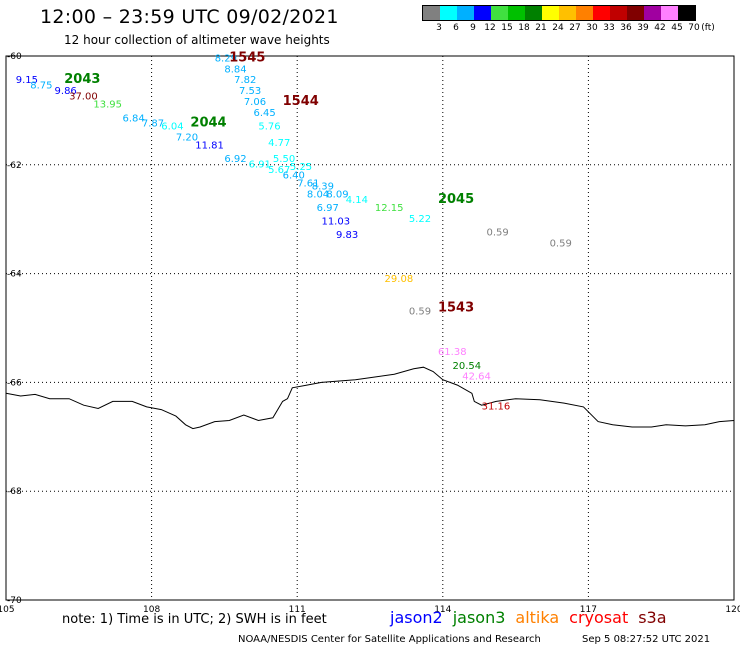 This screenshot has width=740, height=650. Describe the element at coordinates (308, 184) in the screenshot. I see `wave-height-value: 7.61` at that location.